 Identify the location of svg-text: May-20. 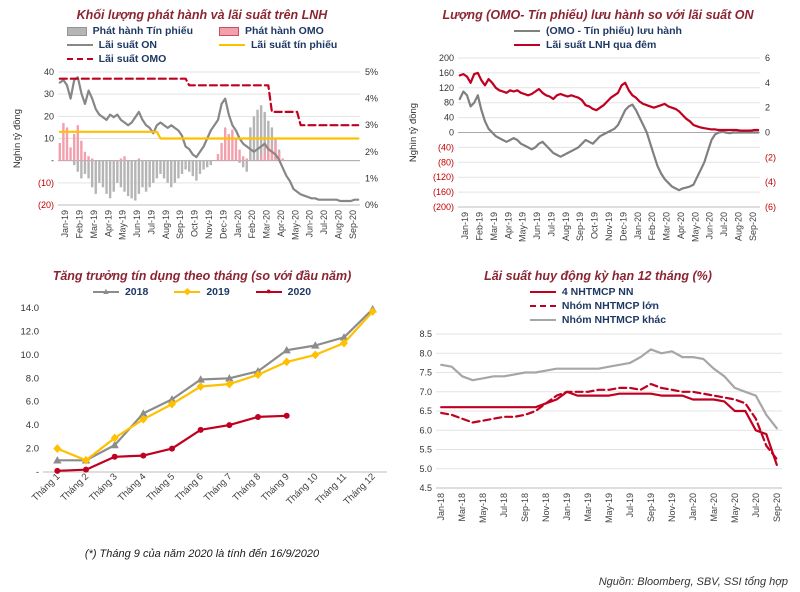
(735, 508).